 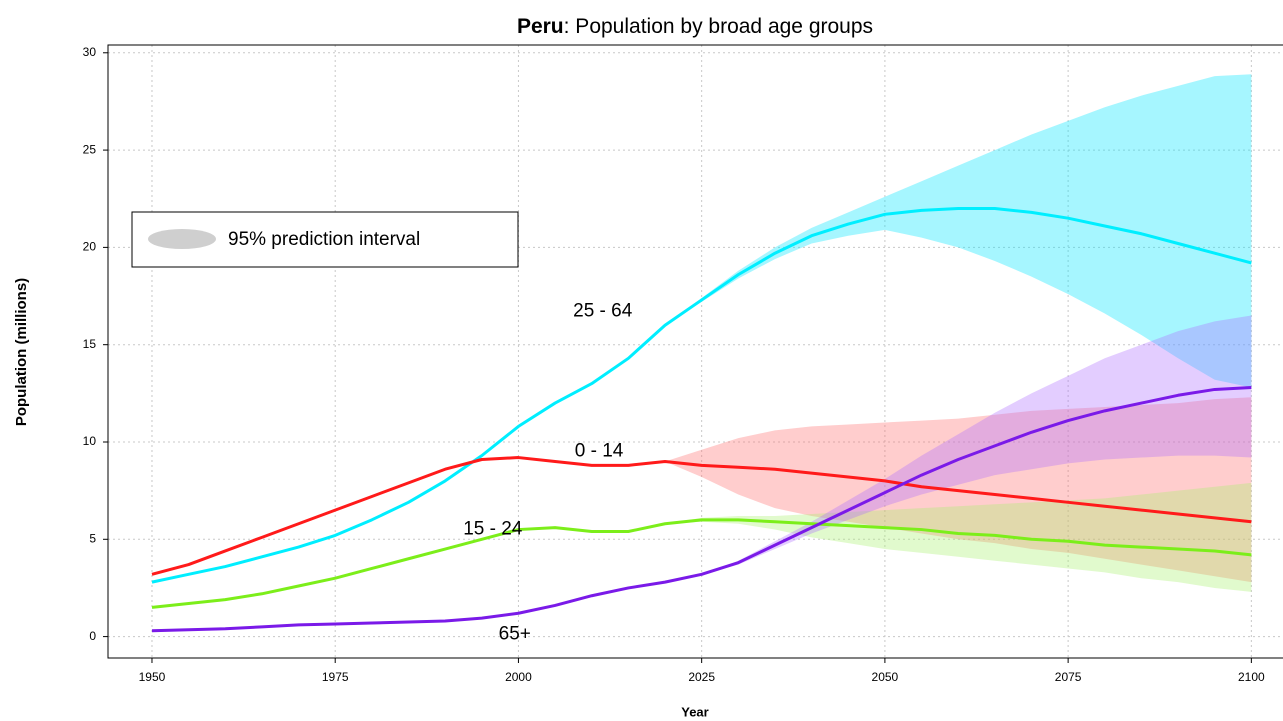 I want to click on series-label: 15 - 24, so click(x=493, y=529).